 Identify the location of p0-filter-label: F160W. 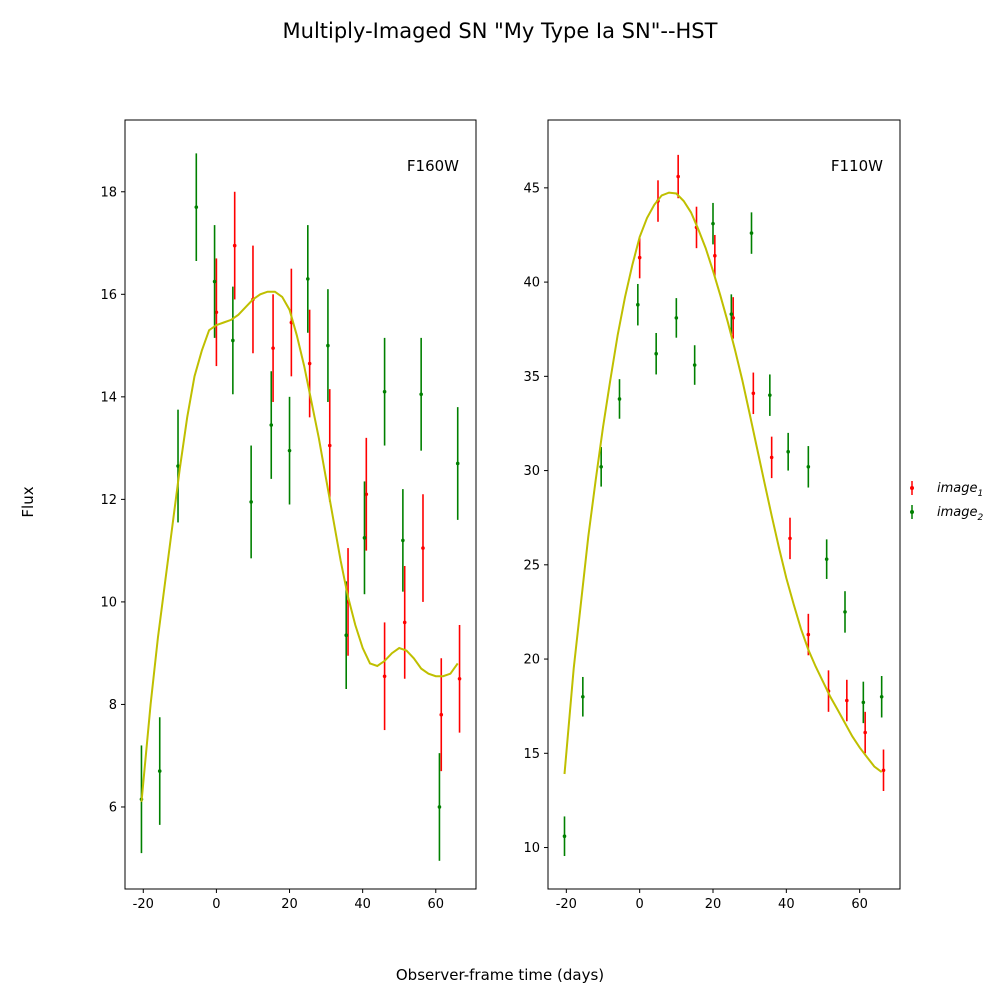
(433, 166).